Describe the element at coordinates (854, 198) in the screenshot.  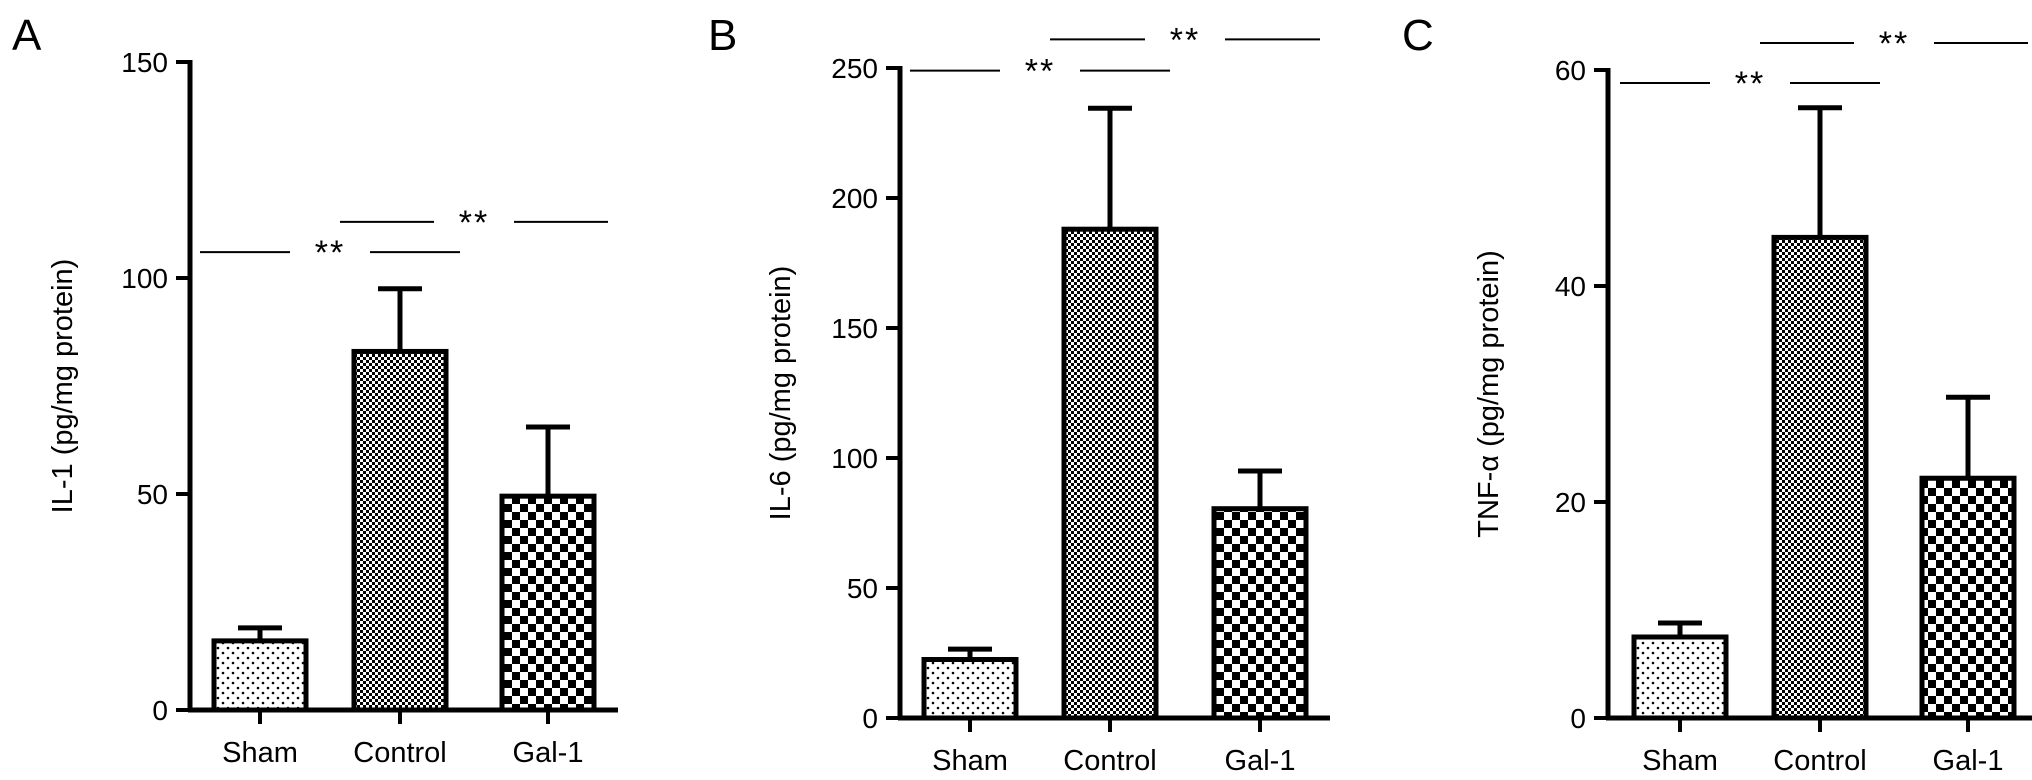
I see `y-tick-label: 200` at that location.